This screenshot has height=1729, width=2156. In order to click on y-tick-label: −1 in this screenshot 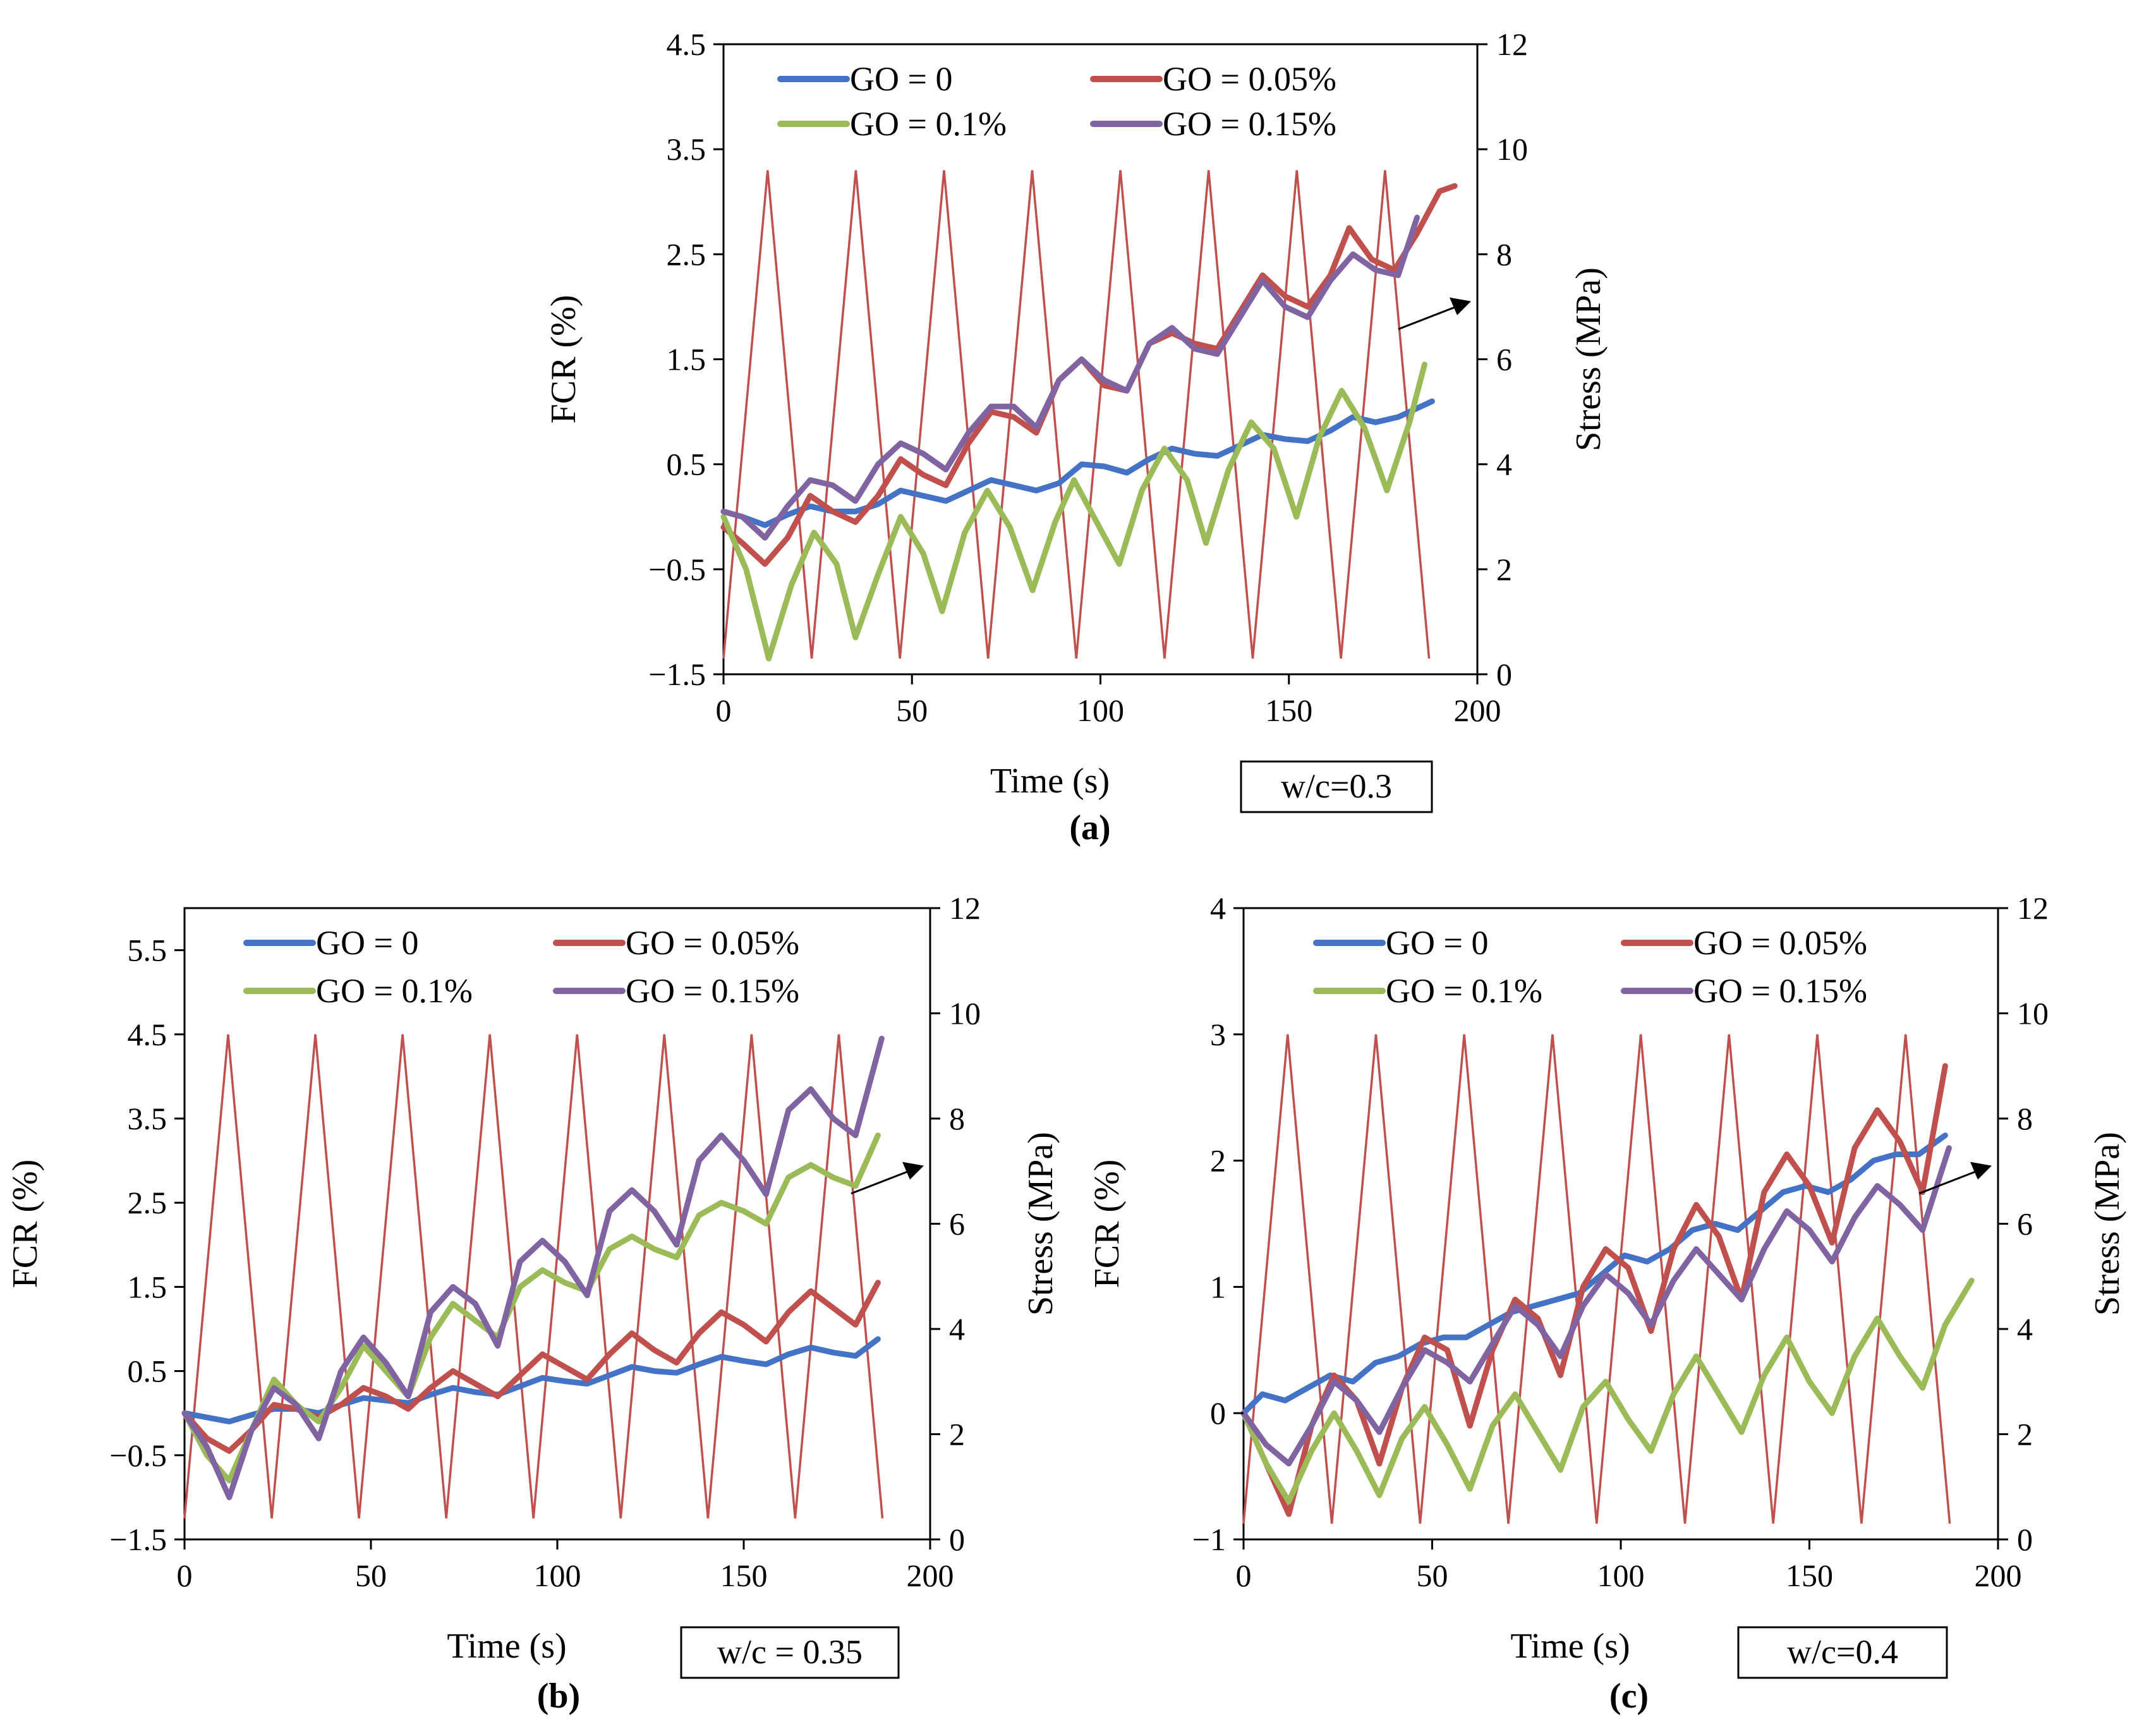, I will do `click(1209, 1539)`.